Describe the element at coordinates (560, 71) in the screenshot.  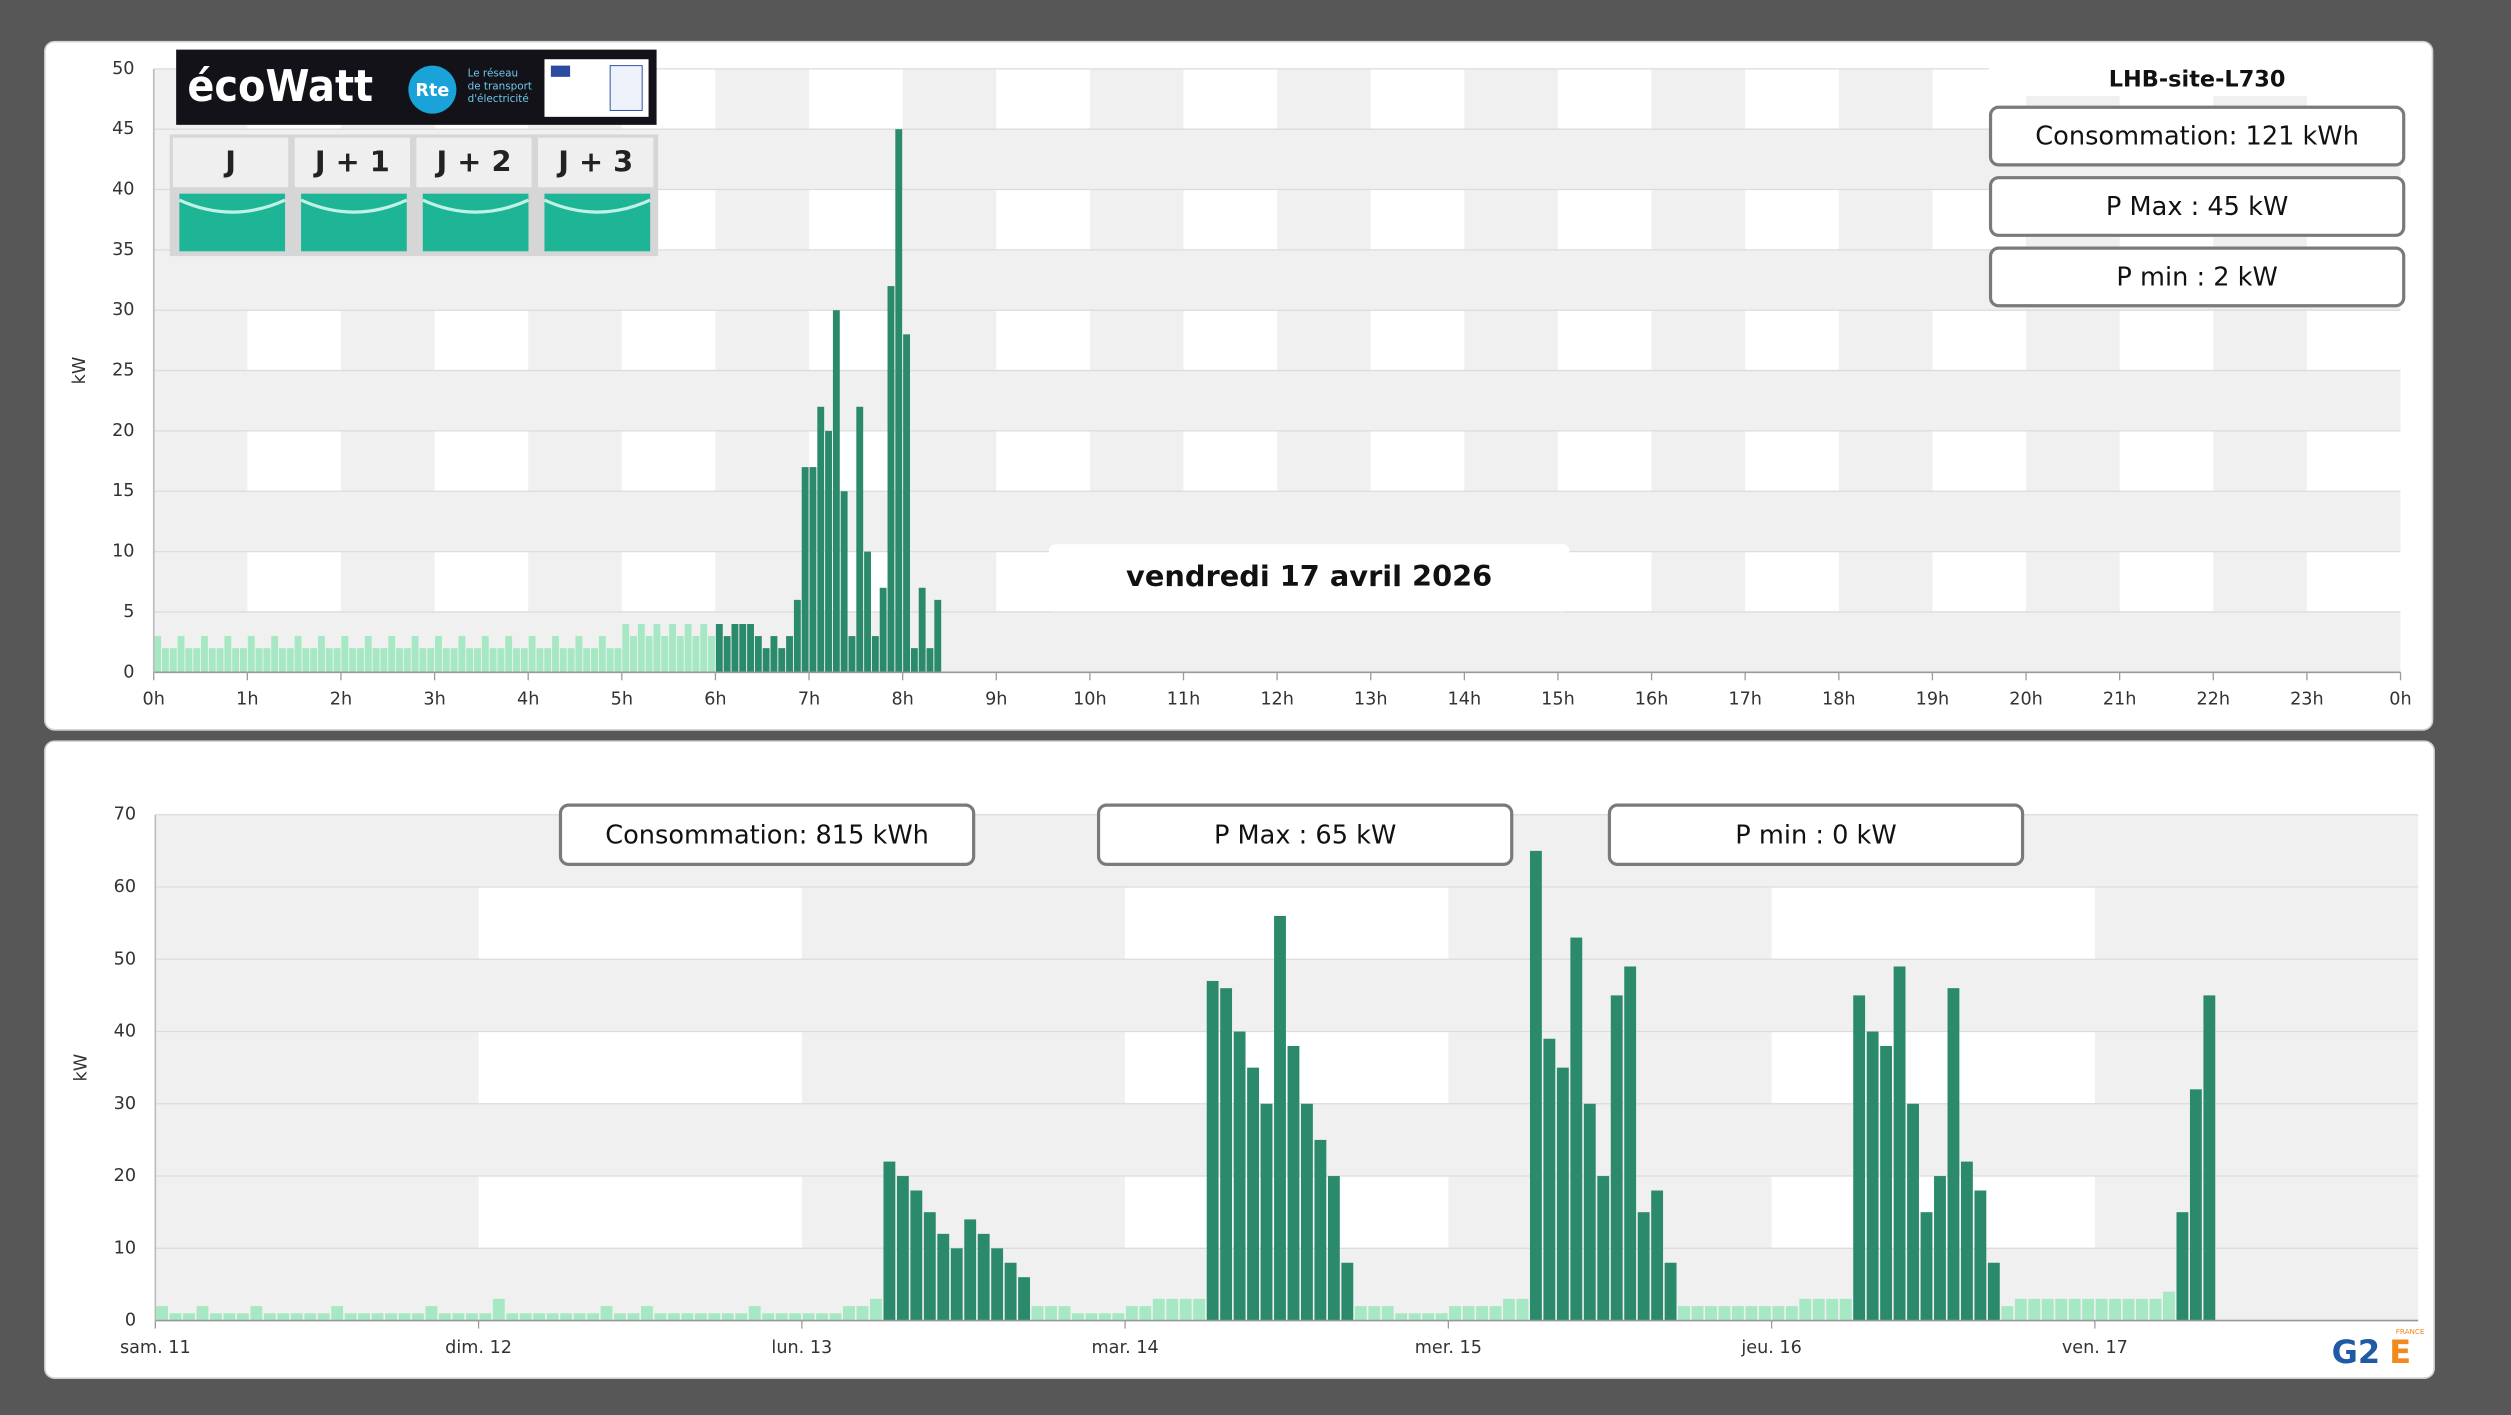
I see `flag` at that location.